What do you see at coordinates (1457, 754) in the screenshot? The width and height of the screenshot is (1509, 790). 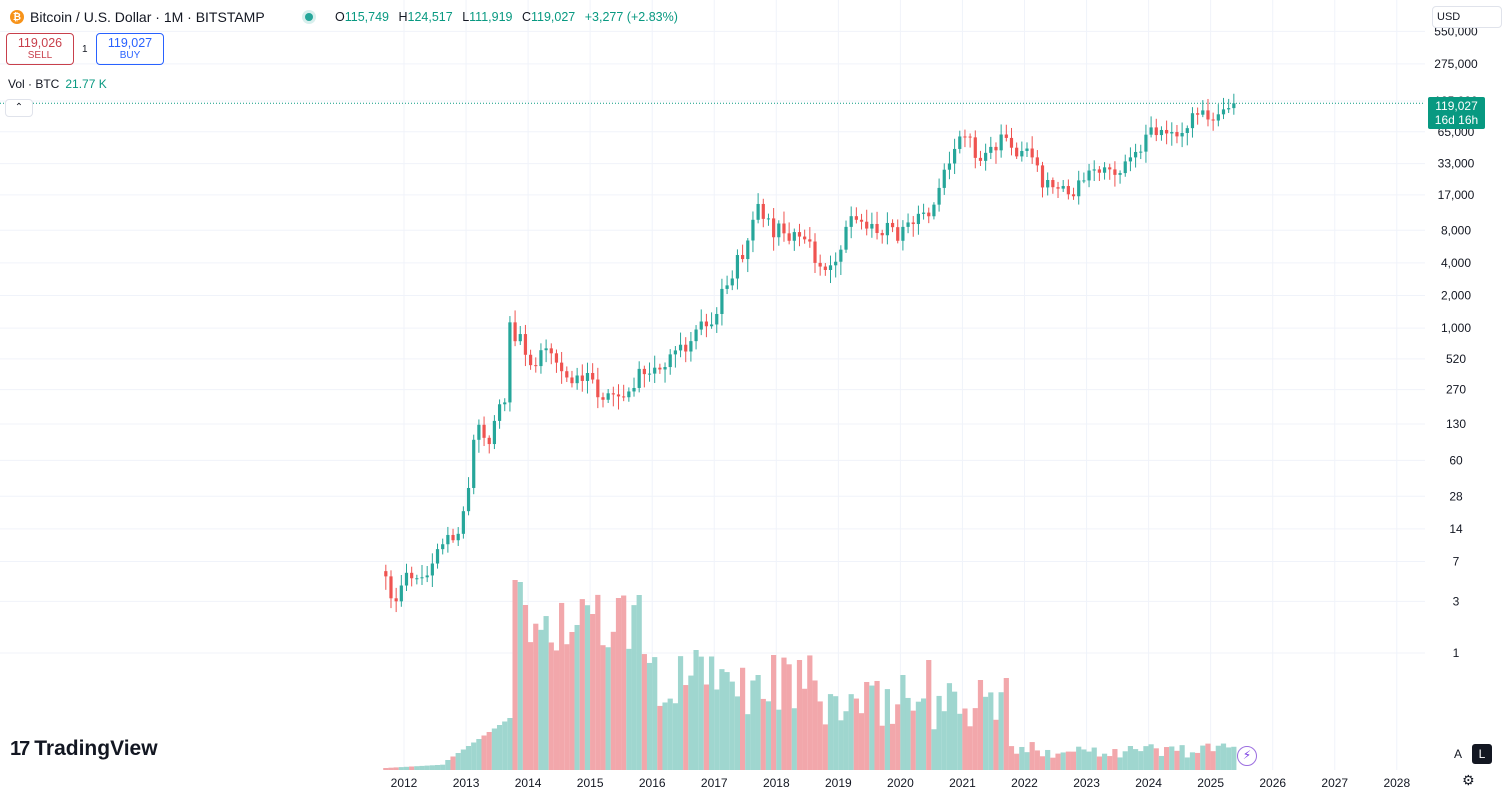 I see `auto-scale-button: A` at bounding box center [1457, 754].